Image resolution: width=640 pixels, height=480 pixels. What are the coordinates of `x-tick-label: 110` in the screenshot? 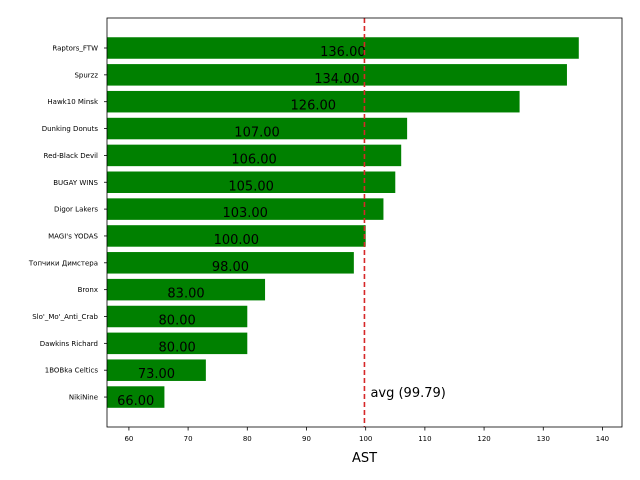 It's located at (424, 439).